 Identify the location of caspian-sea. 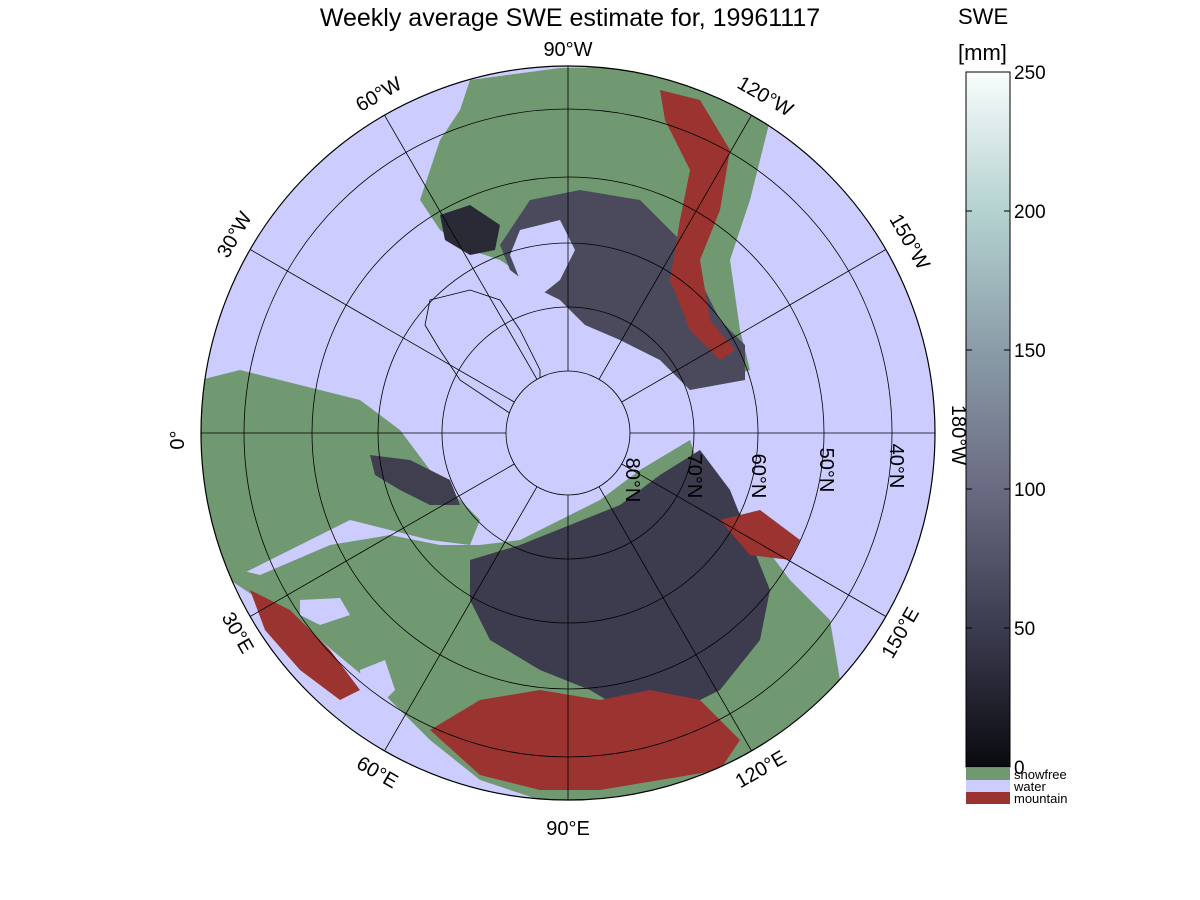
(377, 682).